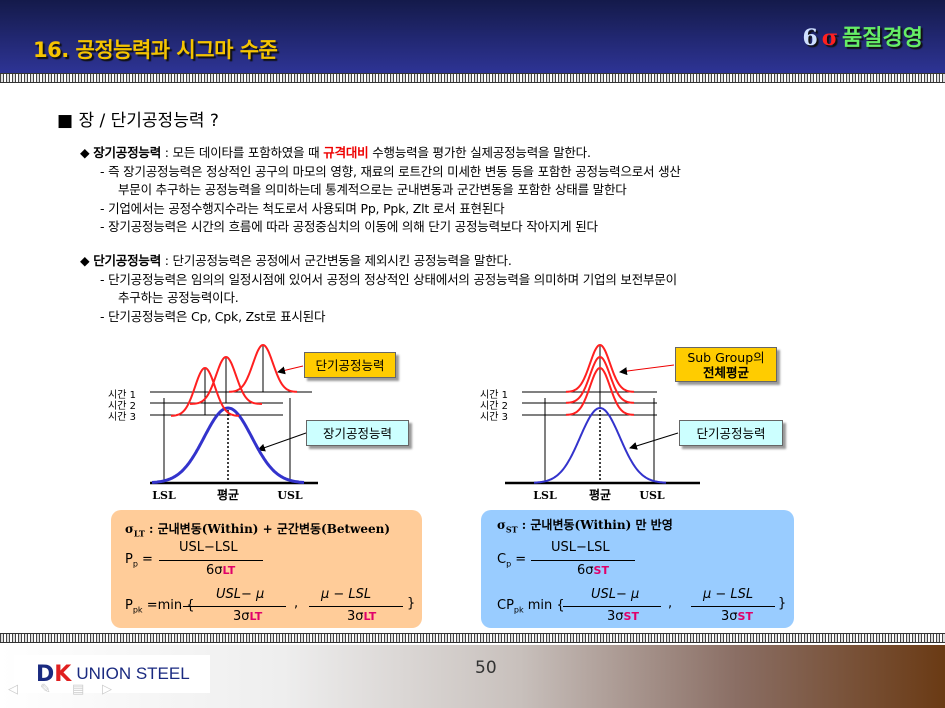 Image resolution: width=945 pixels, height=708 pixels. Describe the element at coordinates (346, 594) in the screenshot. I see `ppk-num-2: μ − LSL` at that location.